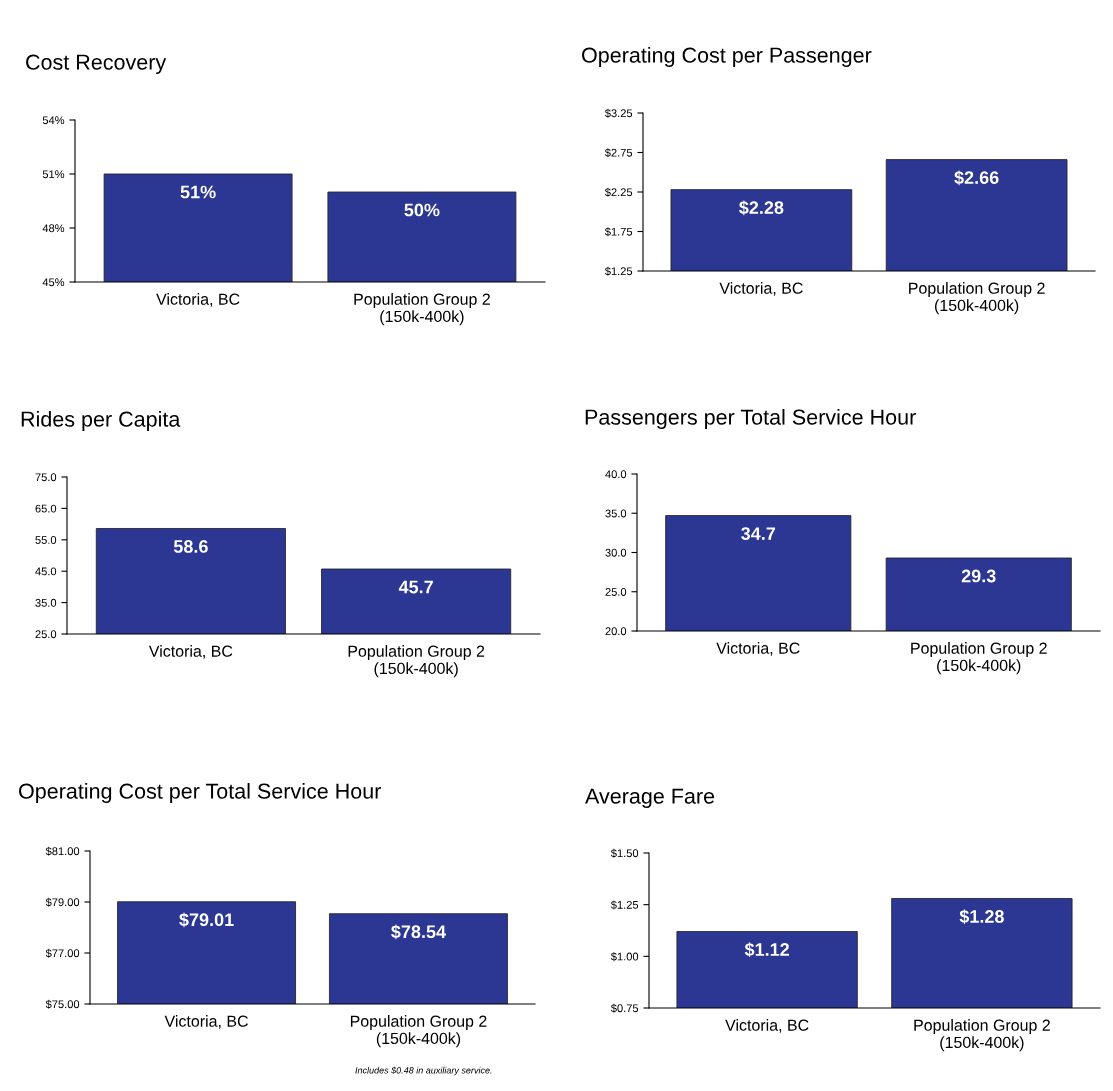 This screenshot has height=1091, width=1113. Describe the element at coordinates (200, 793) in the screenshot. I see `chart-title: Operating Cost per Total Service Hour` at that location.